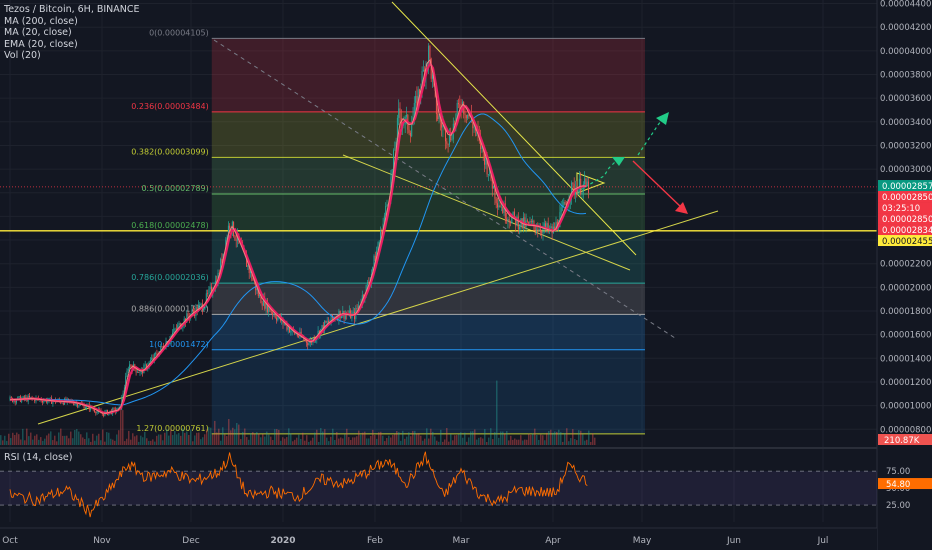  Describe the element at coordinates (38, 457) in the screenshot. I see `rsi-label: RSI (14, close)` at that location.